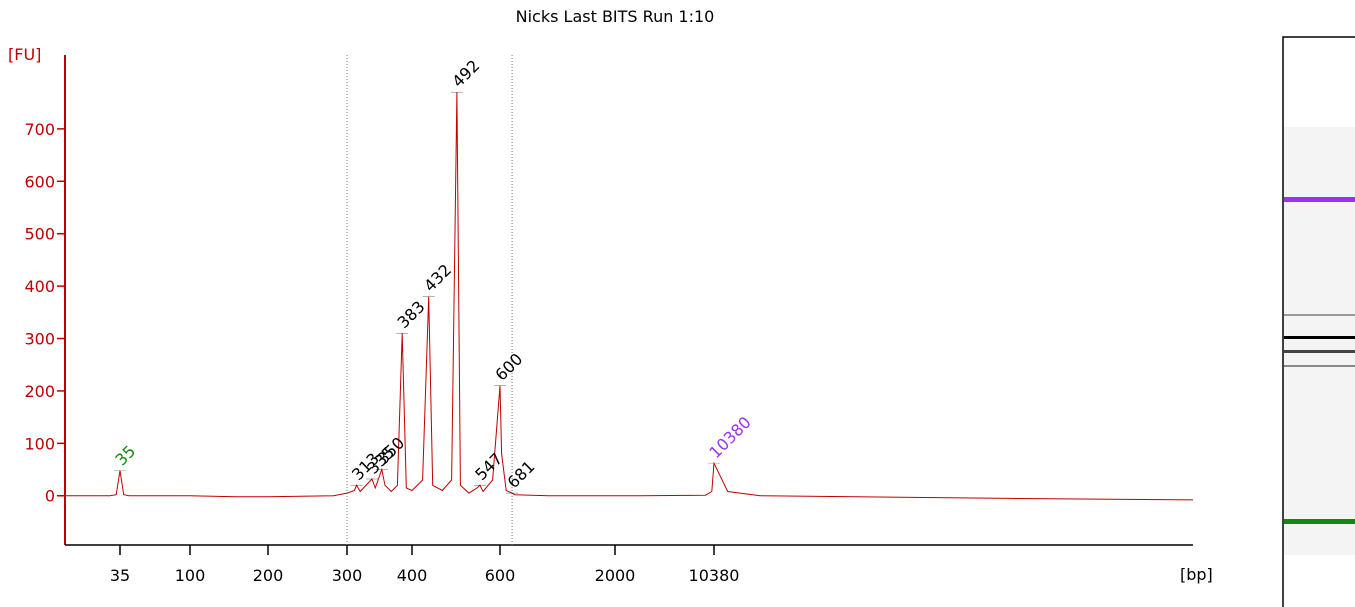  Describe the element at coordinates (50, 496) in the screenshot. I see `y-tick-label: 0` at that location.